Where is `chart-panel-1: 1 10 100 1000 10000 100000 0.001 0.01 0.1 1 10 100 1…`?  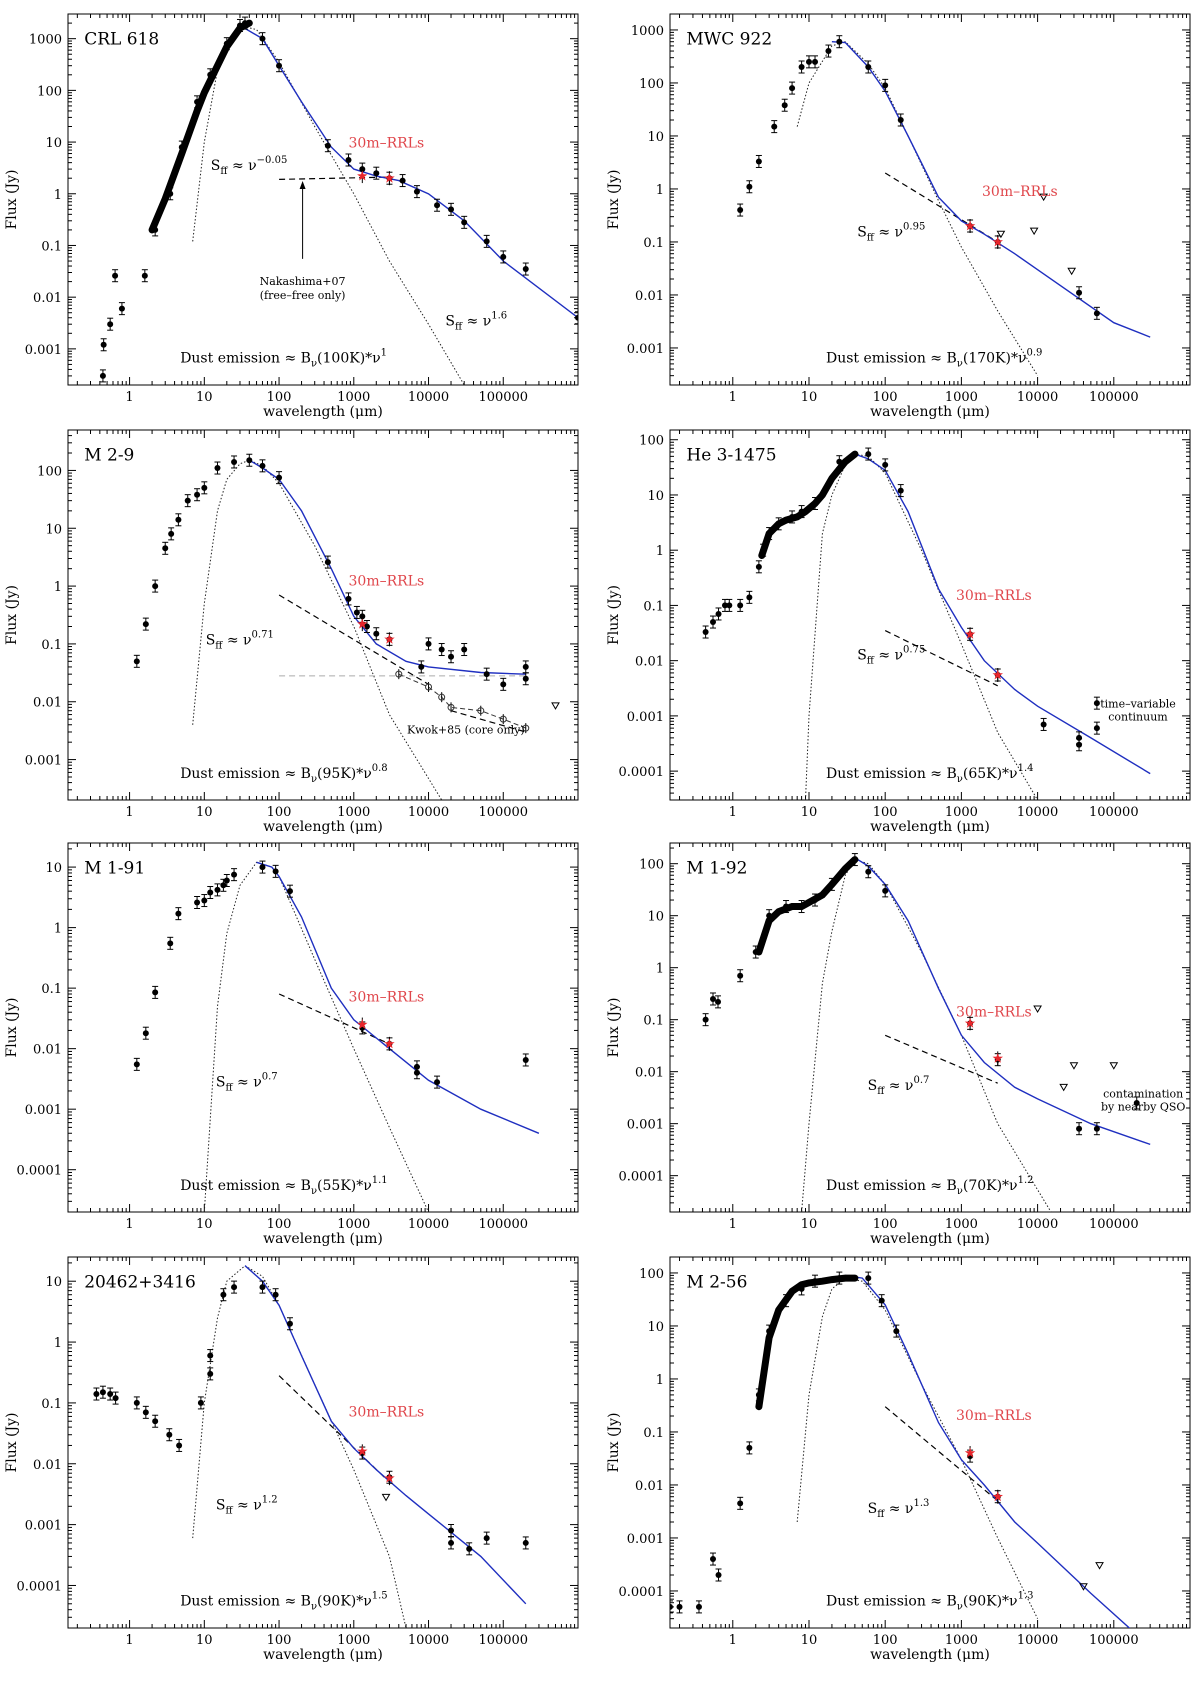
chart-panel-1: 1 10 100 1000 10000 100000 0.001 0.01 0.1 1 10 100 1… is located at coordinates (291, 216).